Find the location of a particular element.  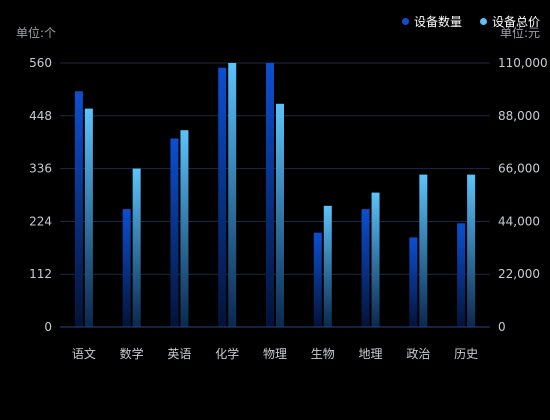

x-tick-label: 英语 is located at coordinates (179, 354).